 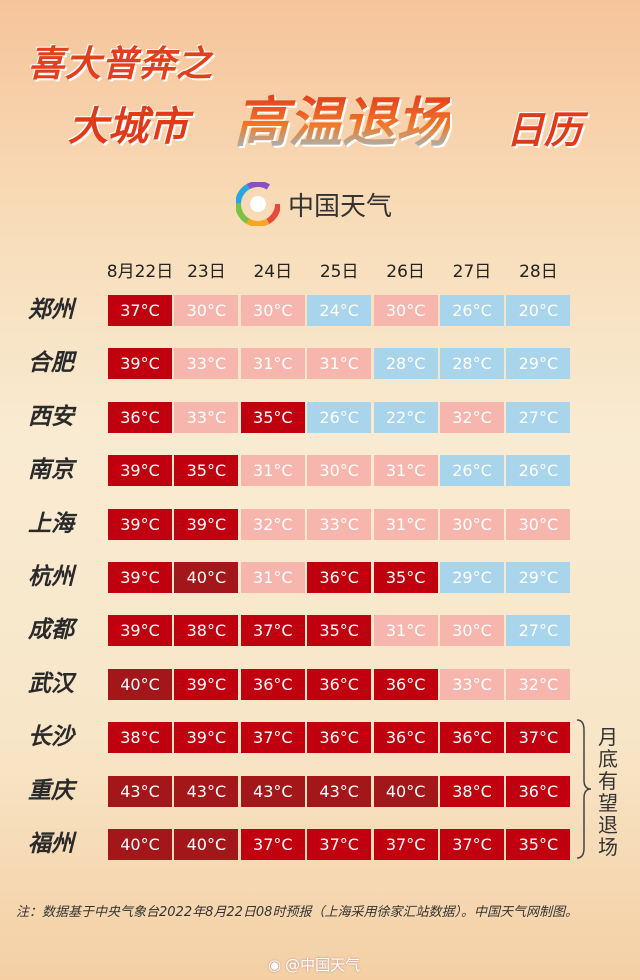 What do you see at coordinates (544, 130) in the screenshot?
I see `title-suffix: 日历` at bounding box center [544, 130].